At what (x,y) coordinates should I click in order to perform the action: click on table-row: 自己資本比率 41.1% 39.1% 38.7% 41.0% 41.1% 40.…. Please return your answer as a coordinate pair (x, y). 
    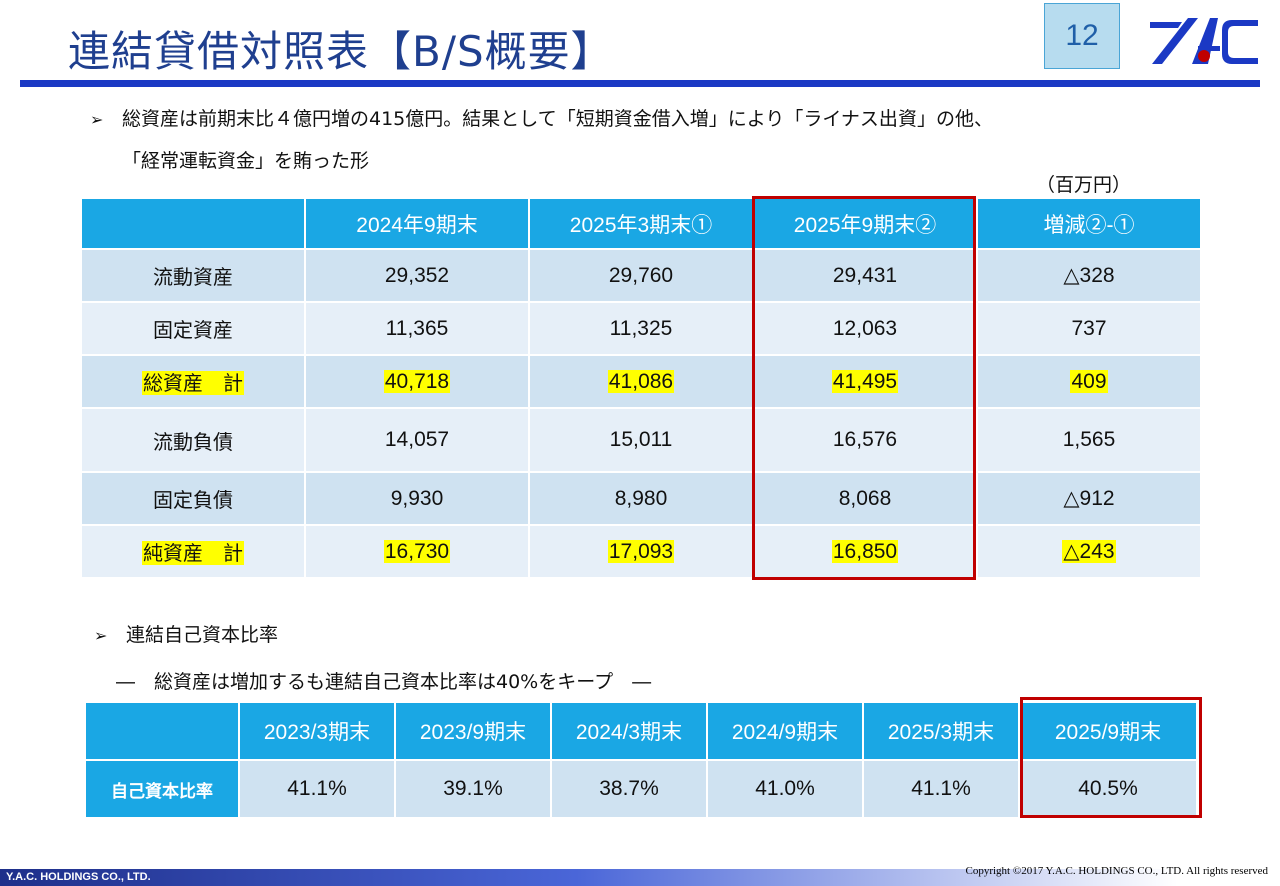
    Looking at the image, I should click on (641, 789).